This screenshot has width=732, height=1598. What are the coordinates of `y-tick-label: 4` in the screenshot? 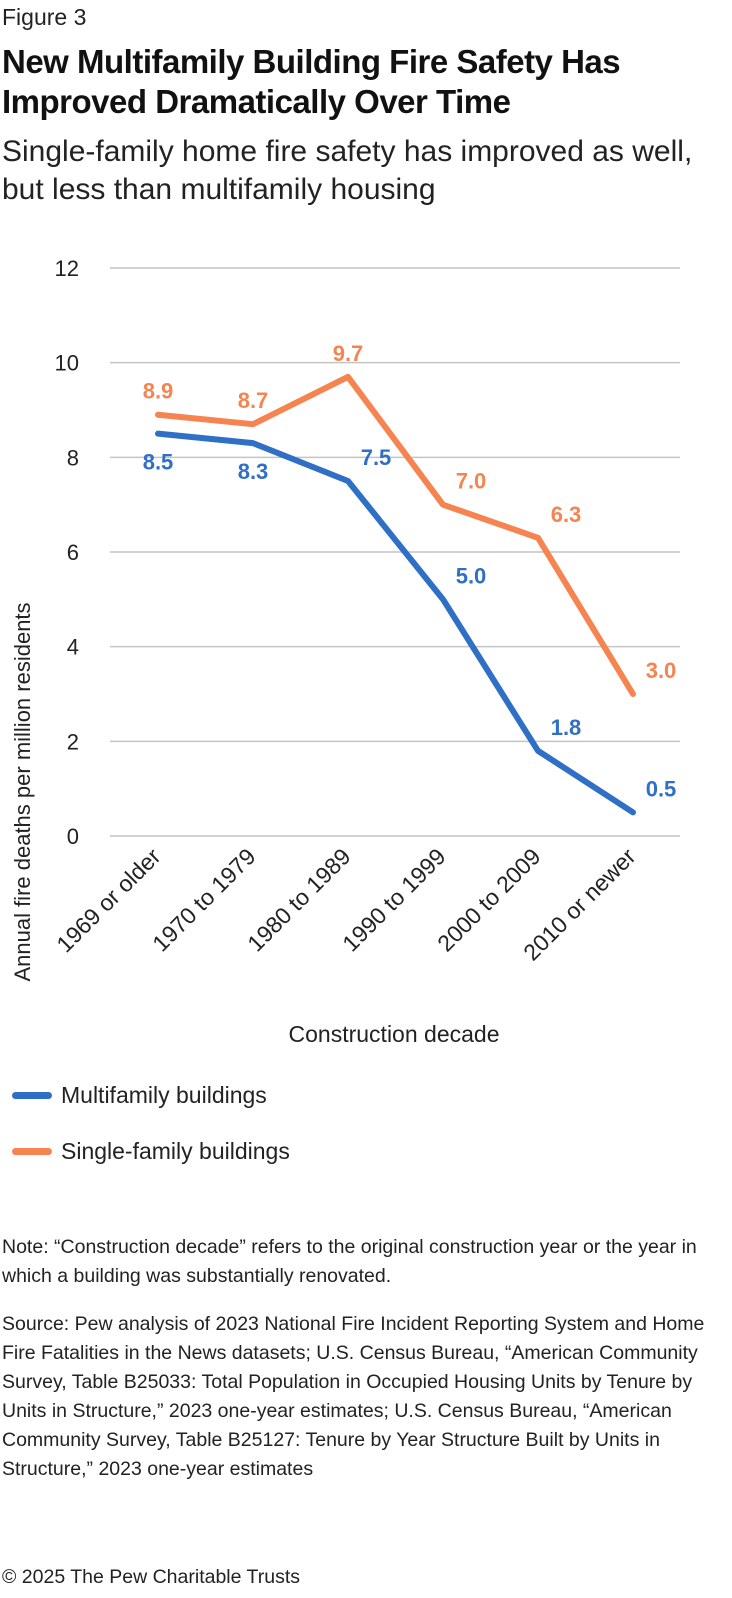 It's located at (73, 647).